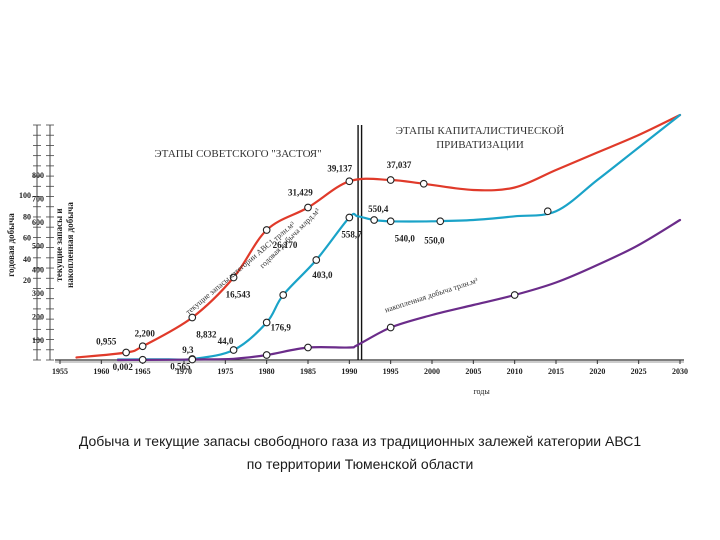 The image size is (720, 540). What do you see at coordinates (38, 269) in the screenshot?
I see `y-tick-label-right: 400` at bounding box center [38, 269].